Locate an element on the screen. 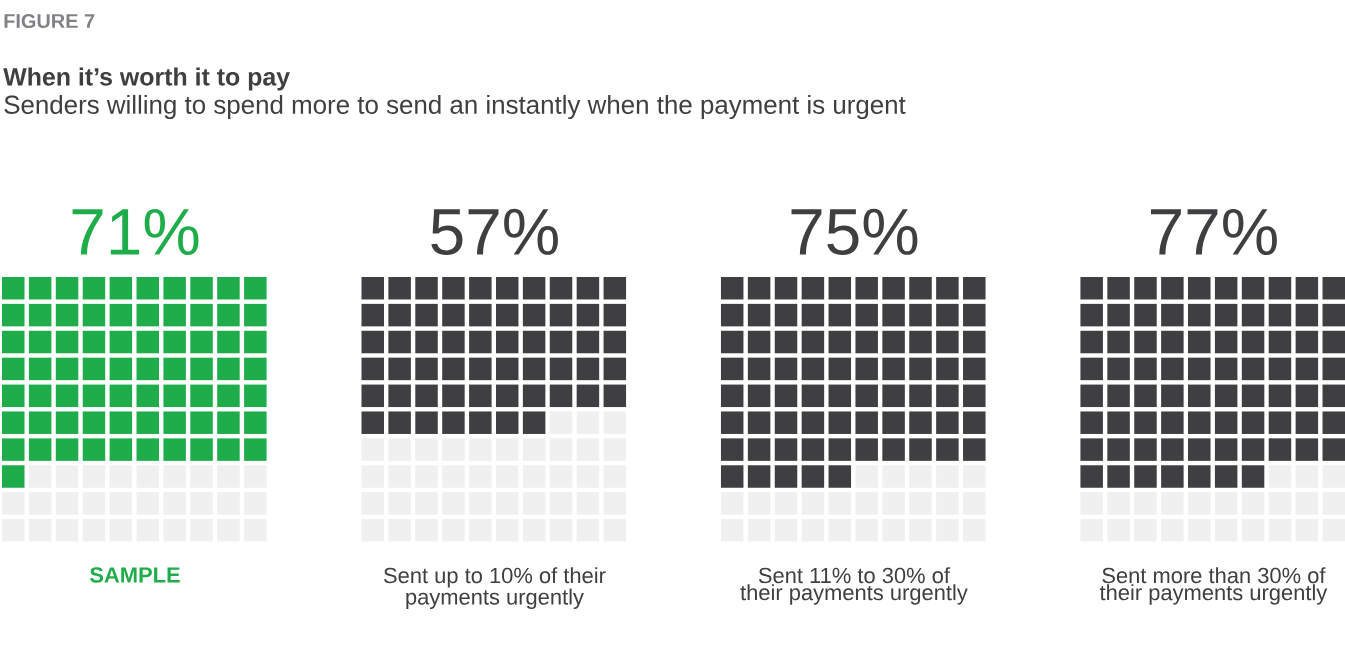 Image resolution: width=1345 pixels, height=649 pixels. category-label: Sent more than 30% of their payments urgently is located at coordinates (1213, 586).